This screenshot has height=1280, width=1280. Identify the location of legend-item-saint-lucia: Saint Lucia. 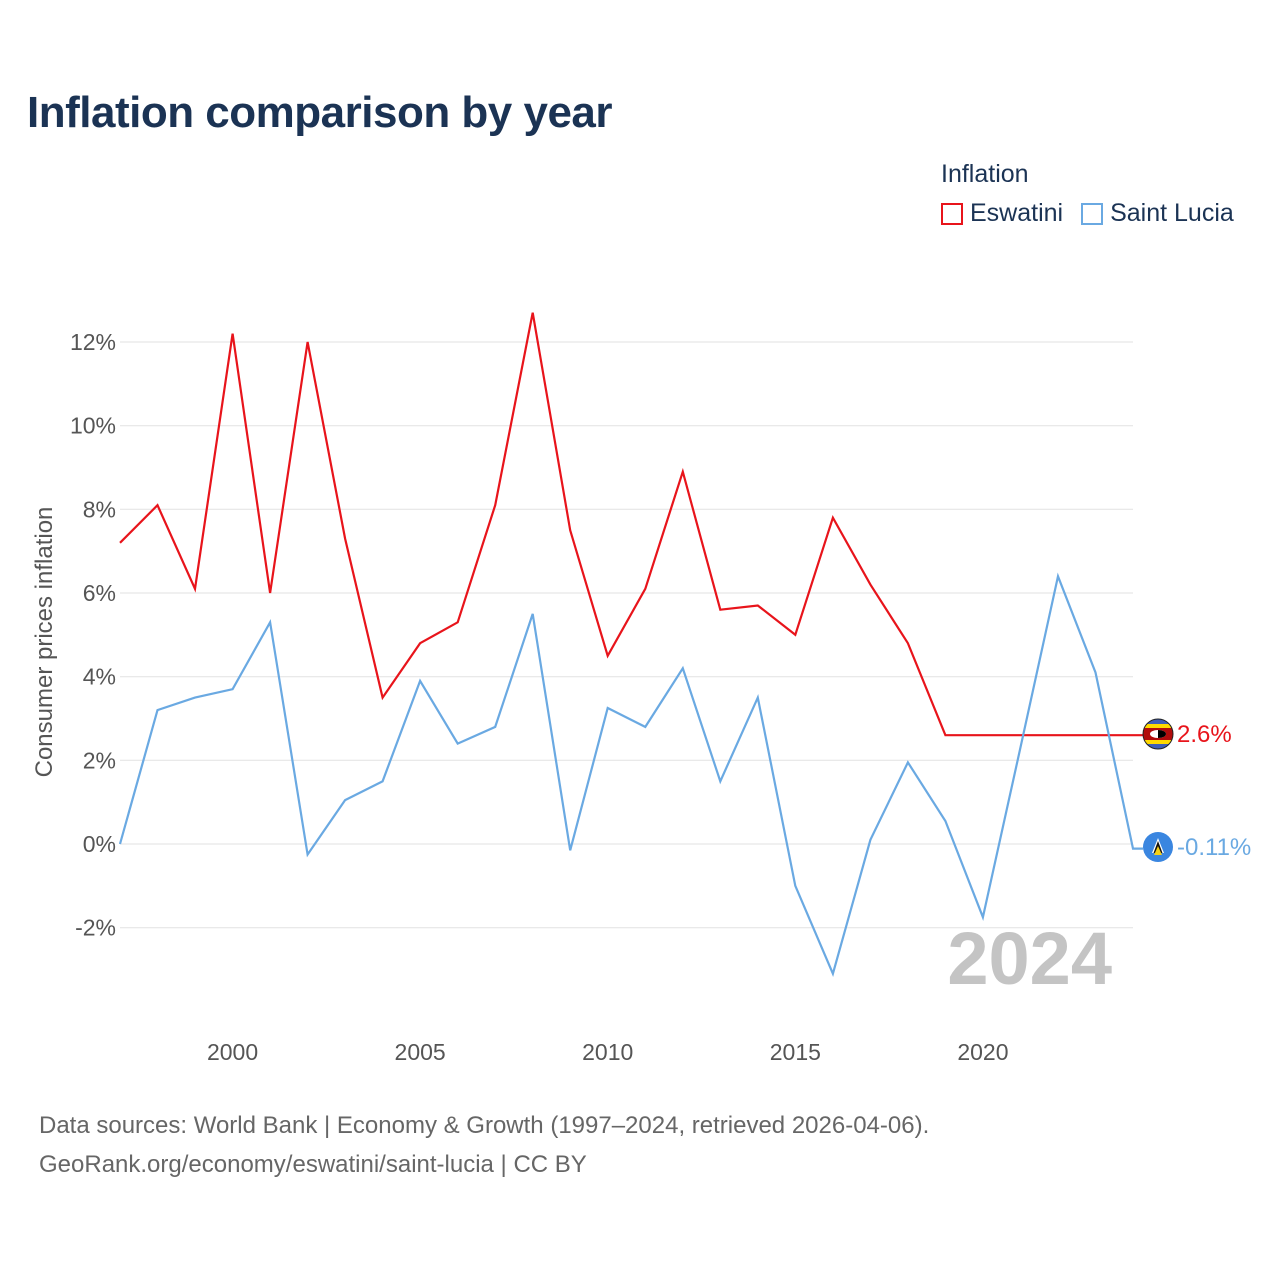
(1157, 213).